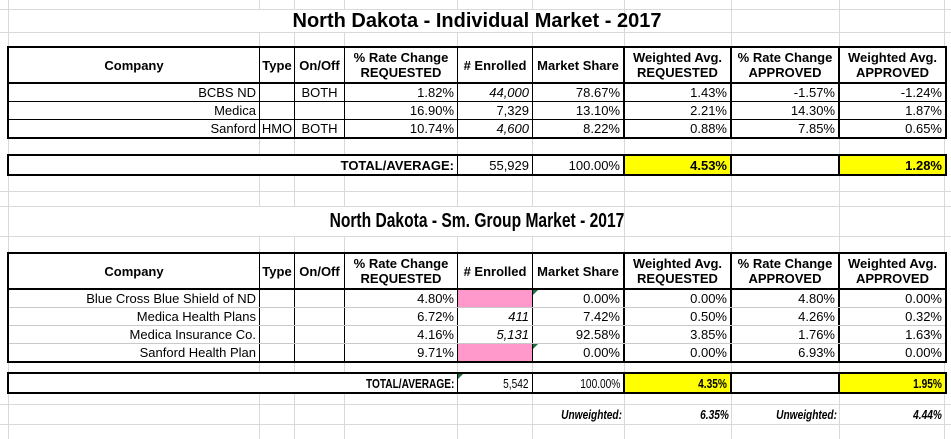 This screenshot has height=439, width=951. What do you see at coordinates (495, 128) in the screenshot?
I see `cell-enrolled: 4,600` at bounding box center [495, 128].